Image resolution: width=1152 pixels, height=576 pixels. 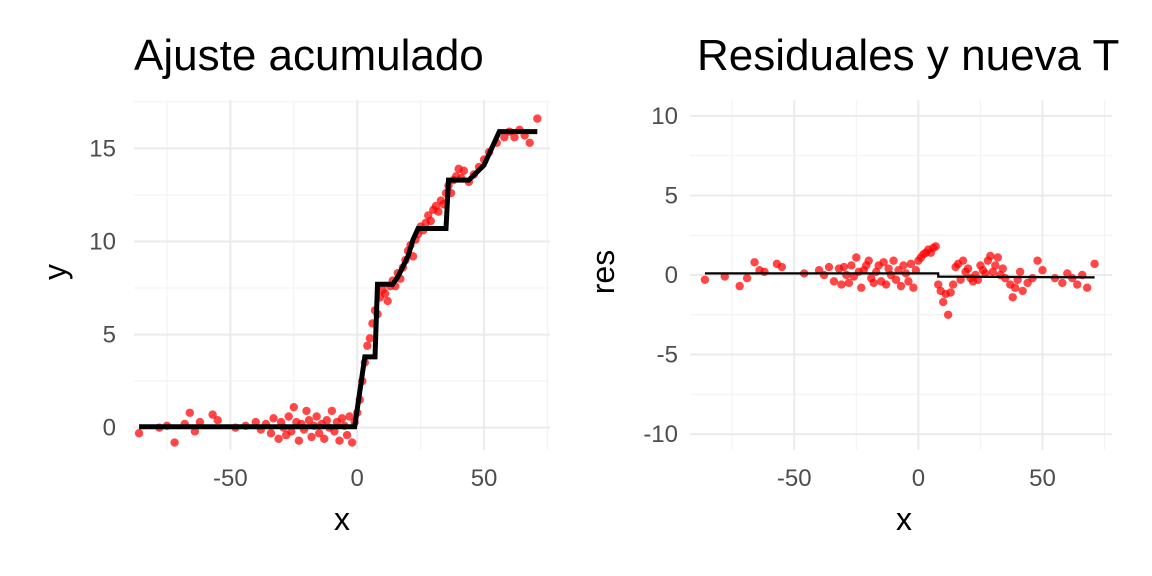 What do you see at coordinates (603, 272) in the screenshot?
I see `y-axis-title: res` at bounding box center [603, 272].